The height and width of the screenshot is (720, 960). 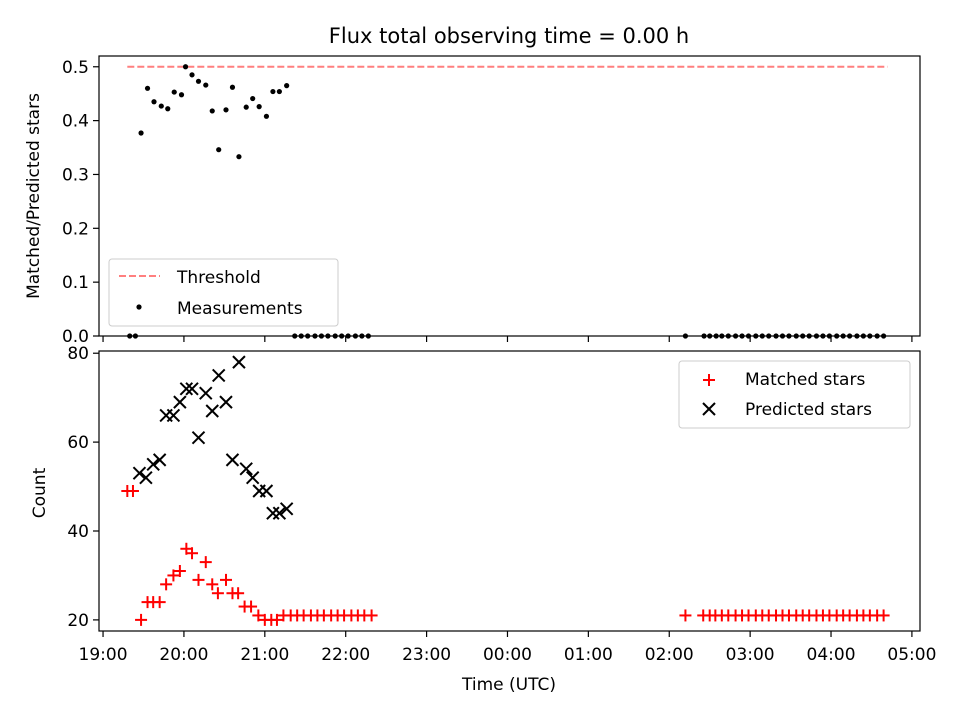 I want to click on x-tick-label: 22:00, so click(x=345, y=655).